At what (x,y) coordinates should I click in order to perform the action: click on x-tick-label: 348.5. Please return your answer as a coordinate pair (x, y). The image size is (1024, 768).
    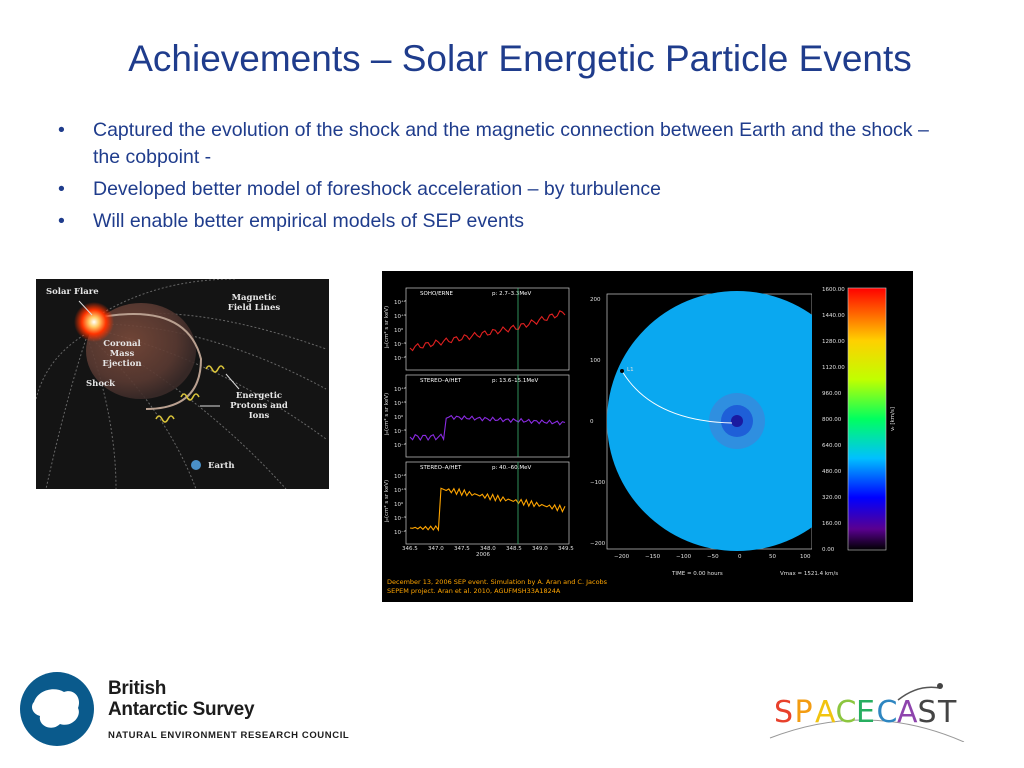
    Looking at the image, I should click on (514, 549).